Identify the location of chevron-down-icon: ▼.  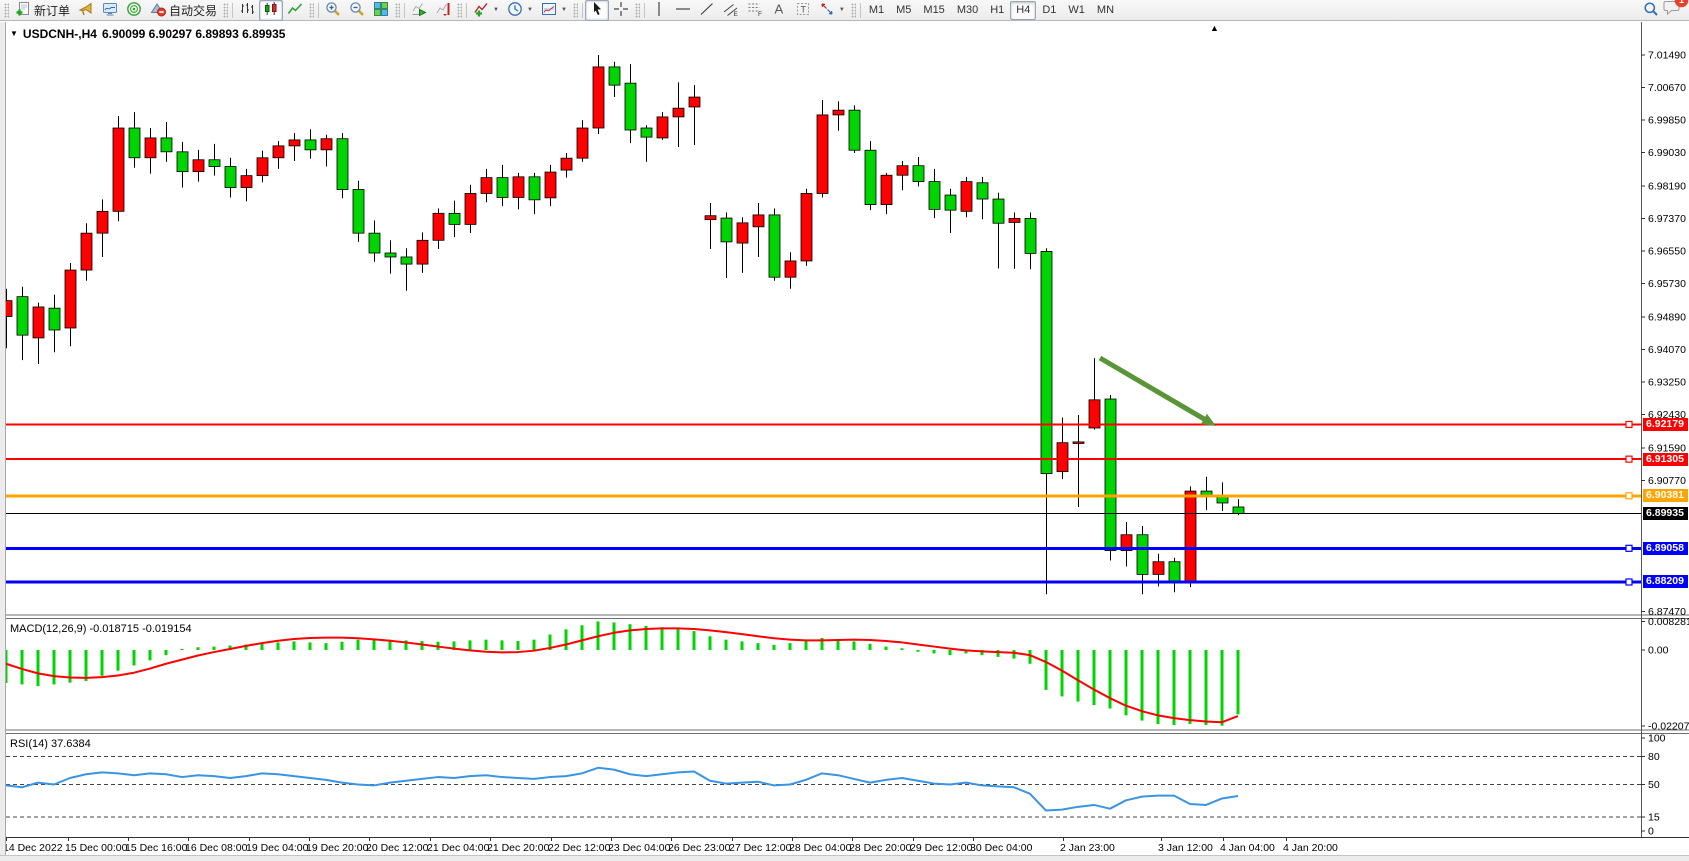
(496, 10).